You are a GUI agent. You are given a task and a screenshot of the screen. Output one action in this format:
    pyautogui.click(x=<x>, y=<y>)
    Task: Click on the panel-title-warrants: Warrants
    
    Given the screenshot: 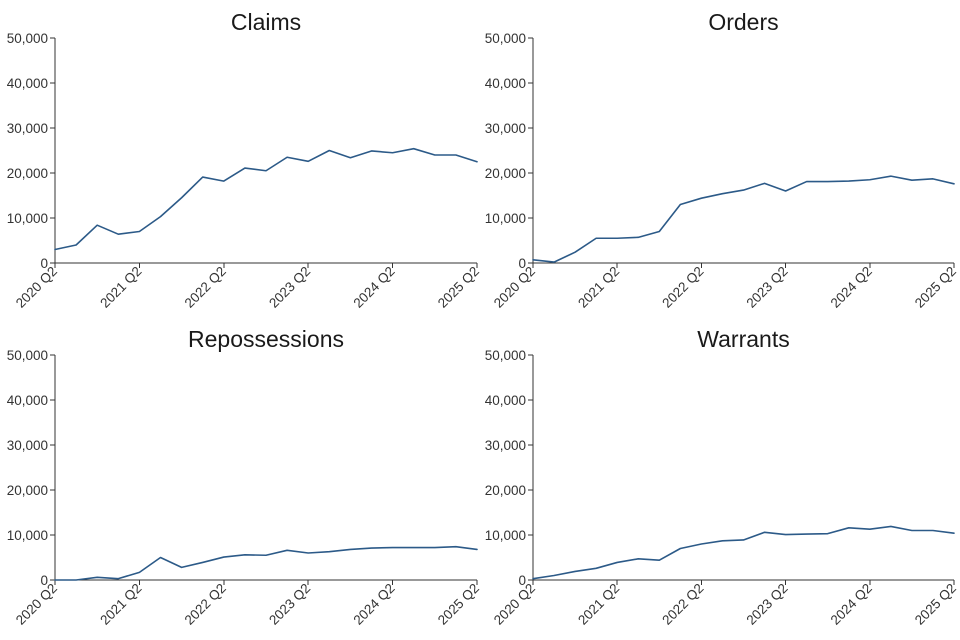 What is the action you would take?
    pyautogui.click(x=743, y=339)
    